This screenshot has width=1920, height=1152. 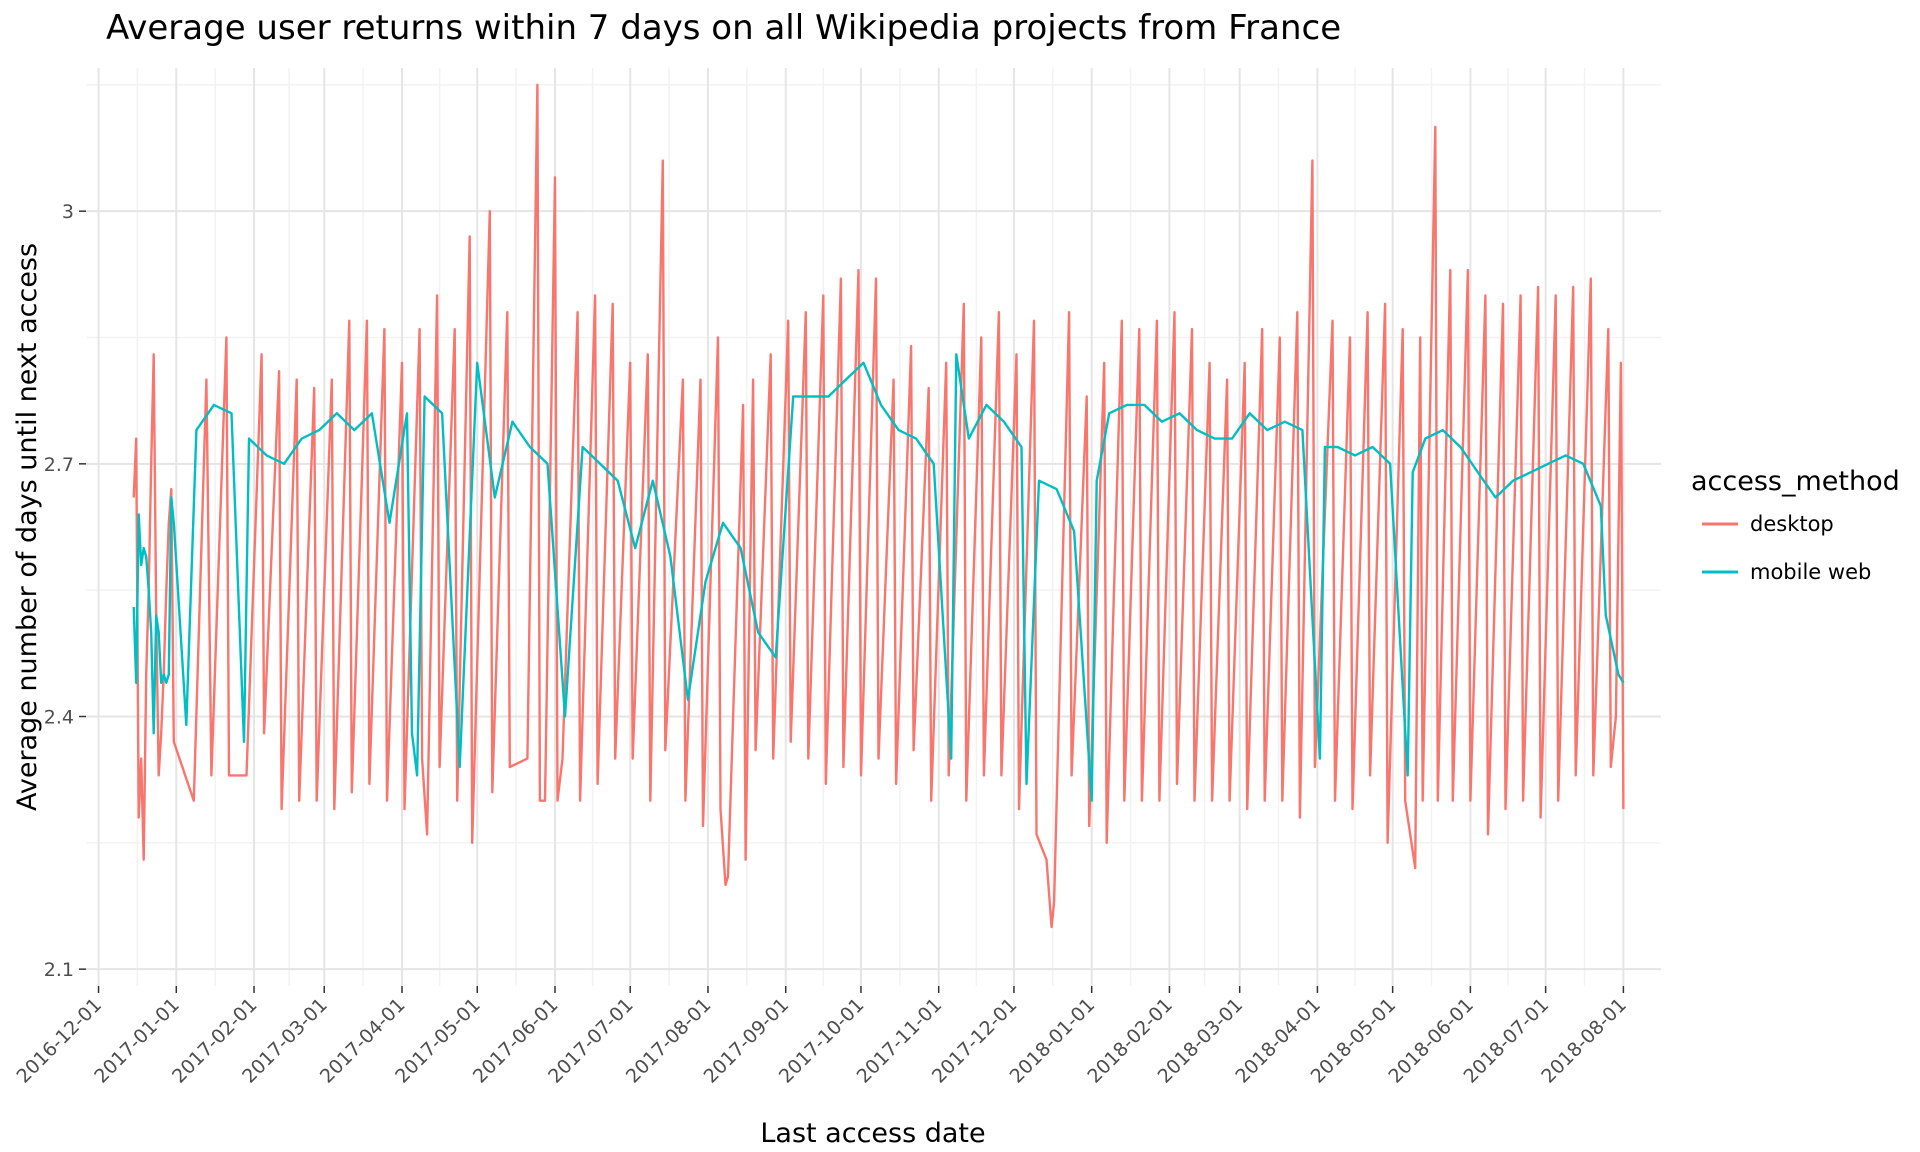 What do you see at coordinates (1792, 524) in the screenshot?
I see `legend-label-desktop: desktop` at bounding box center [1792, 524].